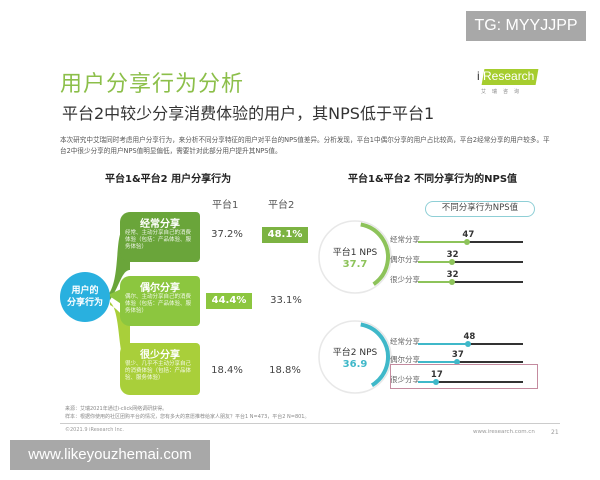 The height and width of the screenshot is (480, 600). I want to click on pct-p2-frequent: 48.1%, so click(285, 235).